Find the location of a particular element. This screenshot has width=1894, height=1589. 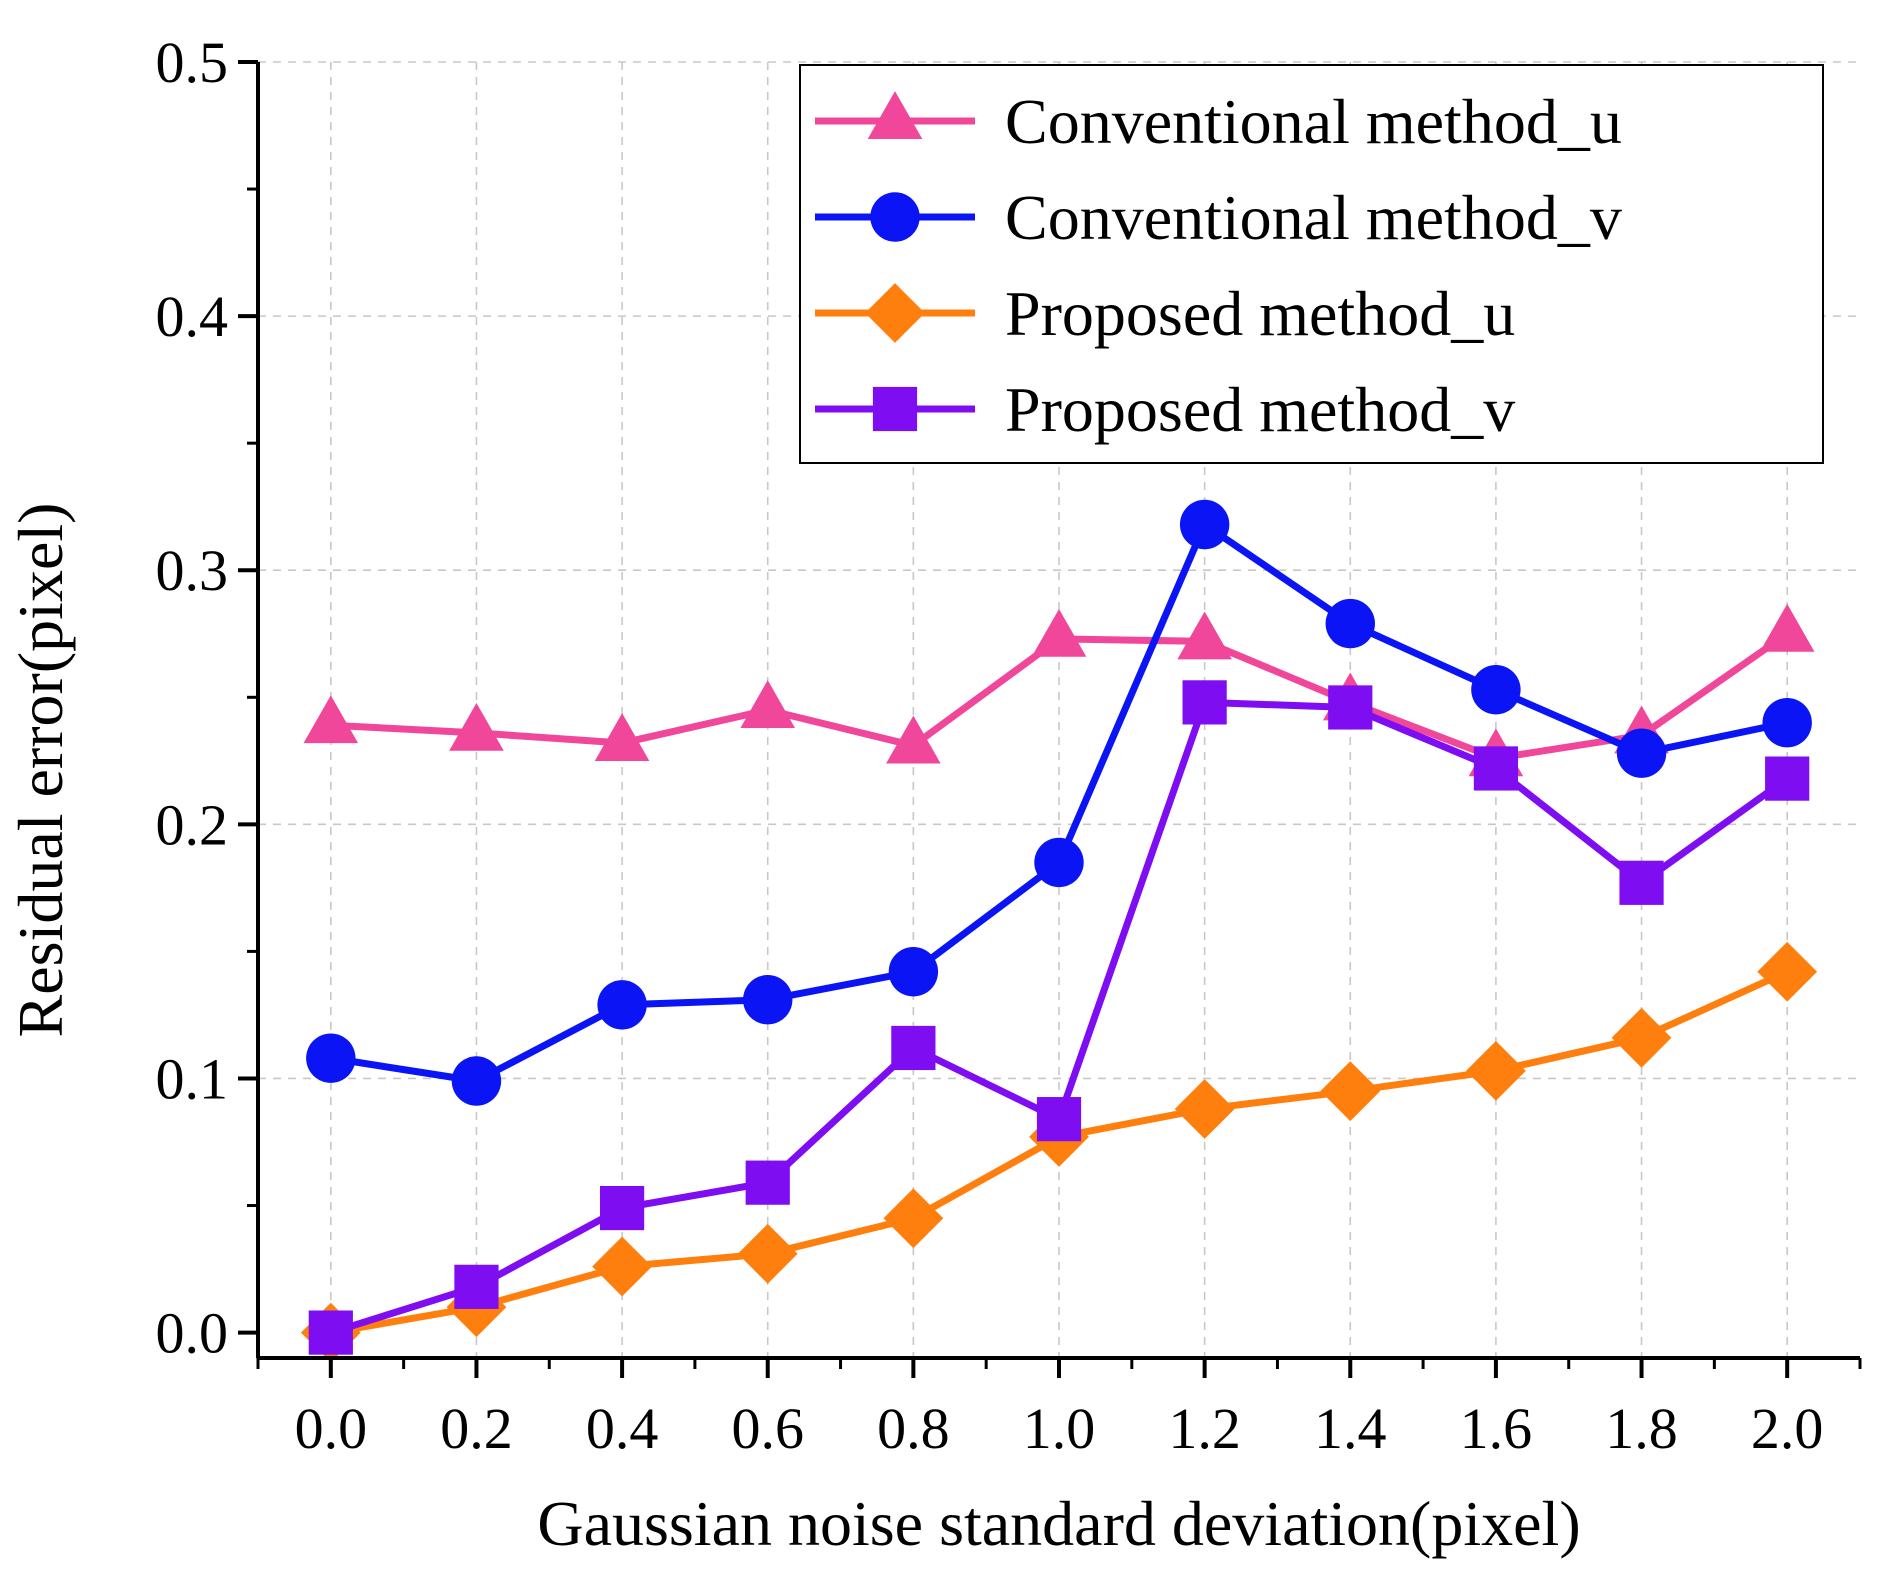

legend-box is located at coordinates (1311, 264).